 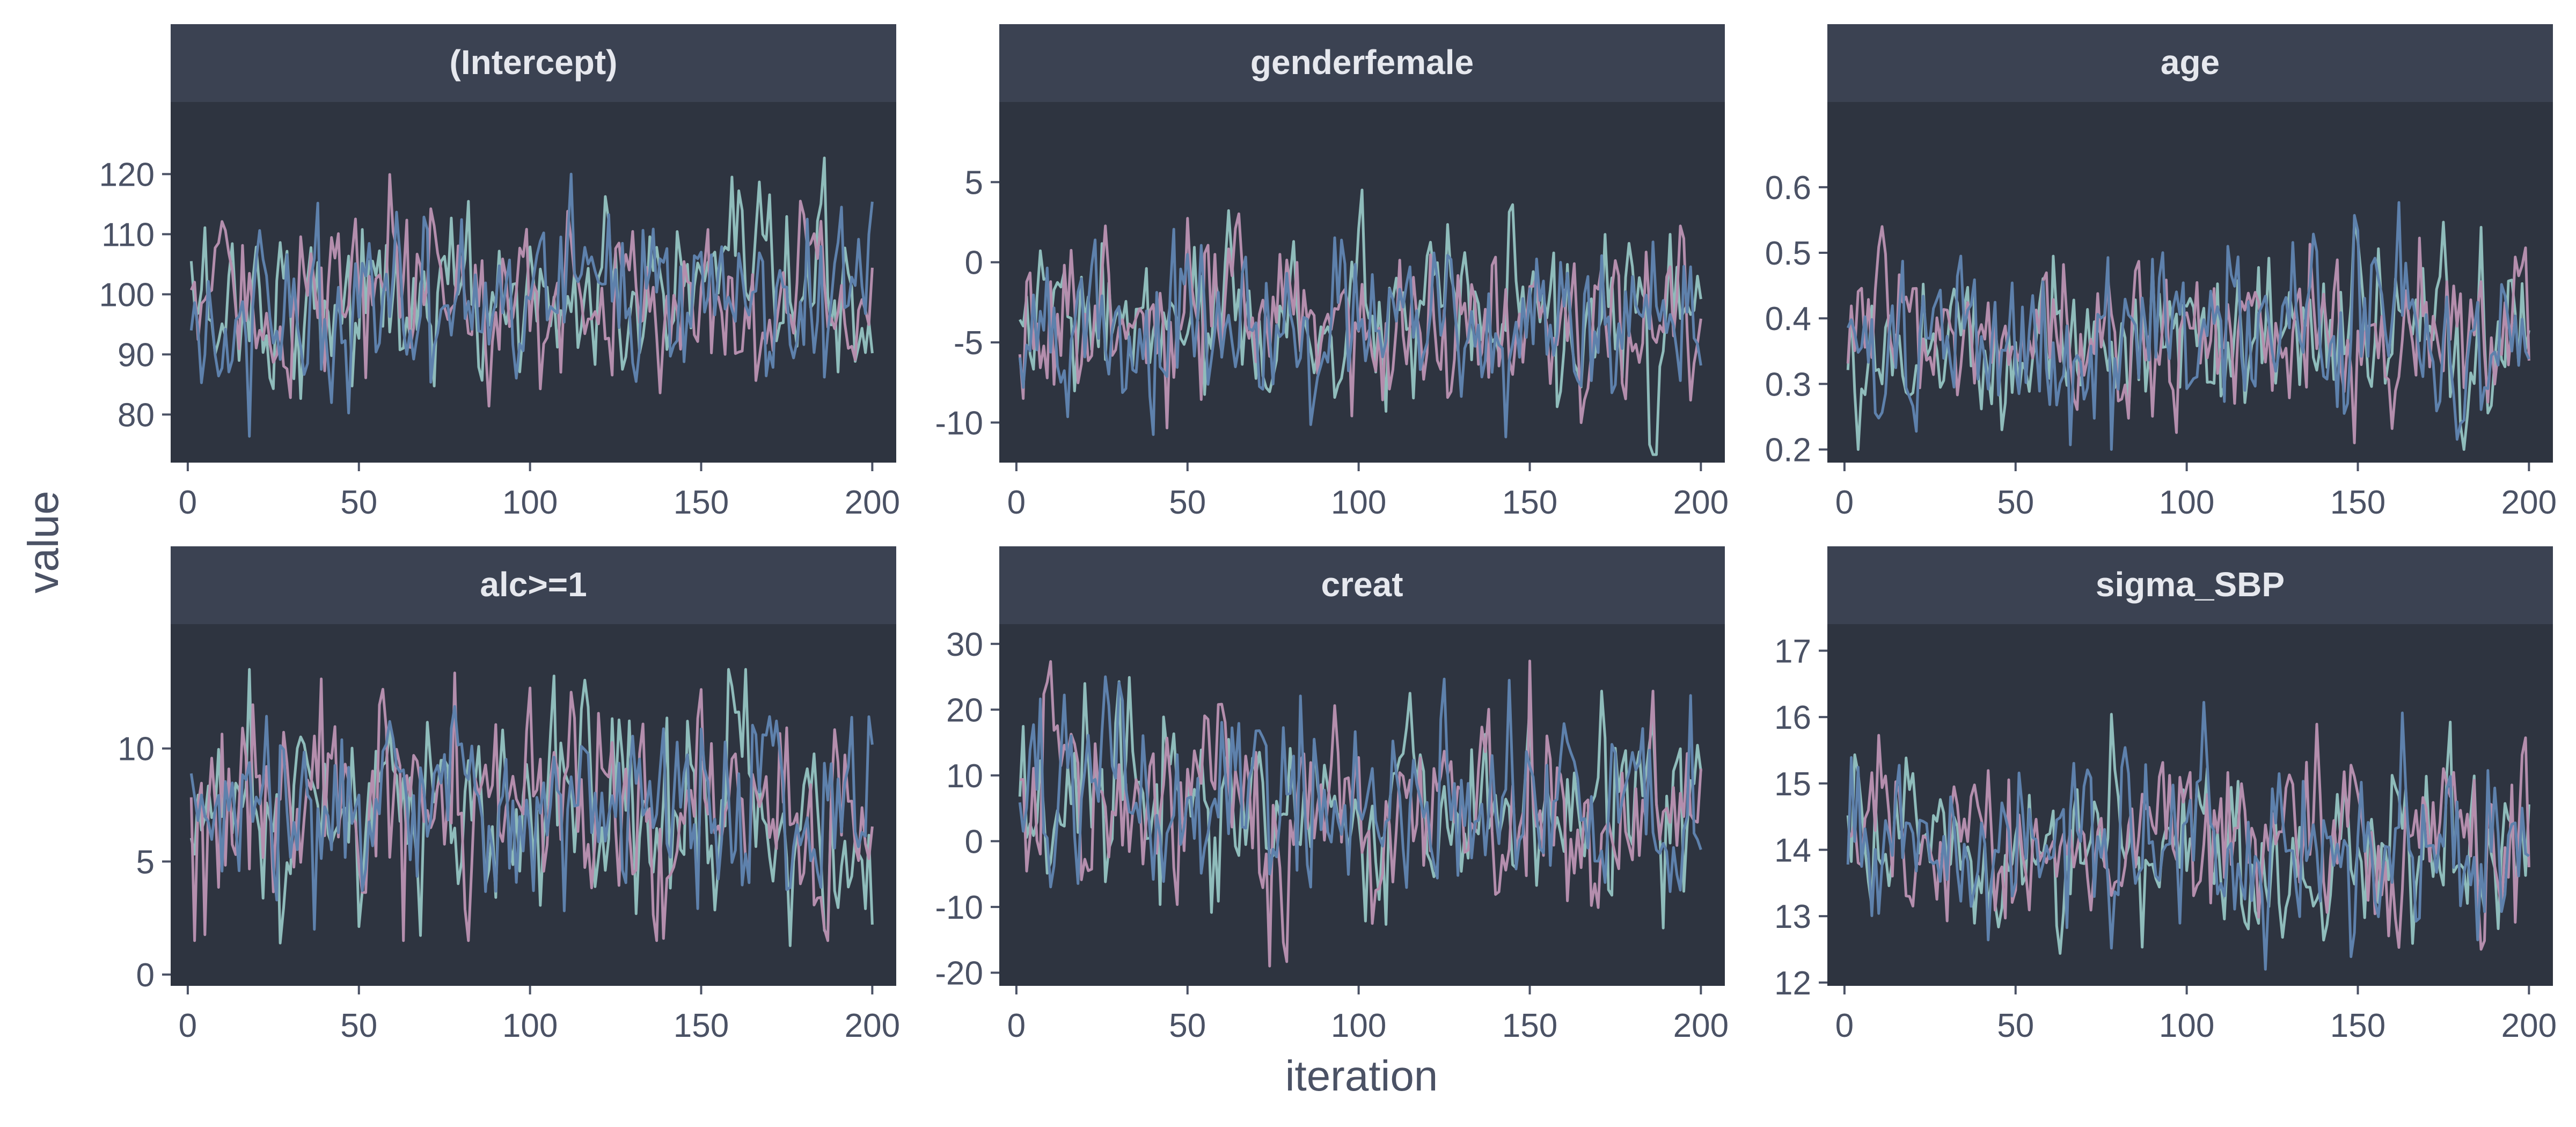 I want to click on facet-panel: sigma_SBP 12 13 14 15 16 17 0 50 100 150 200, so click(x=2165, y=795).